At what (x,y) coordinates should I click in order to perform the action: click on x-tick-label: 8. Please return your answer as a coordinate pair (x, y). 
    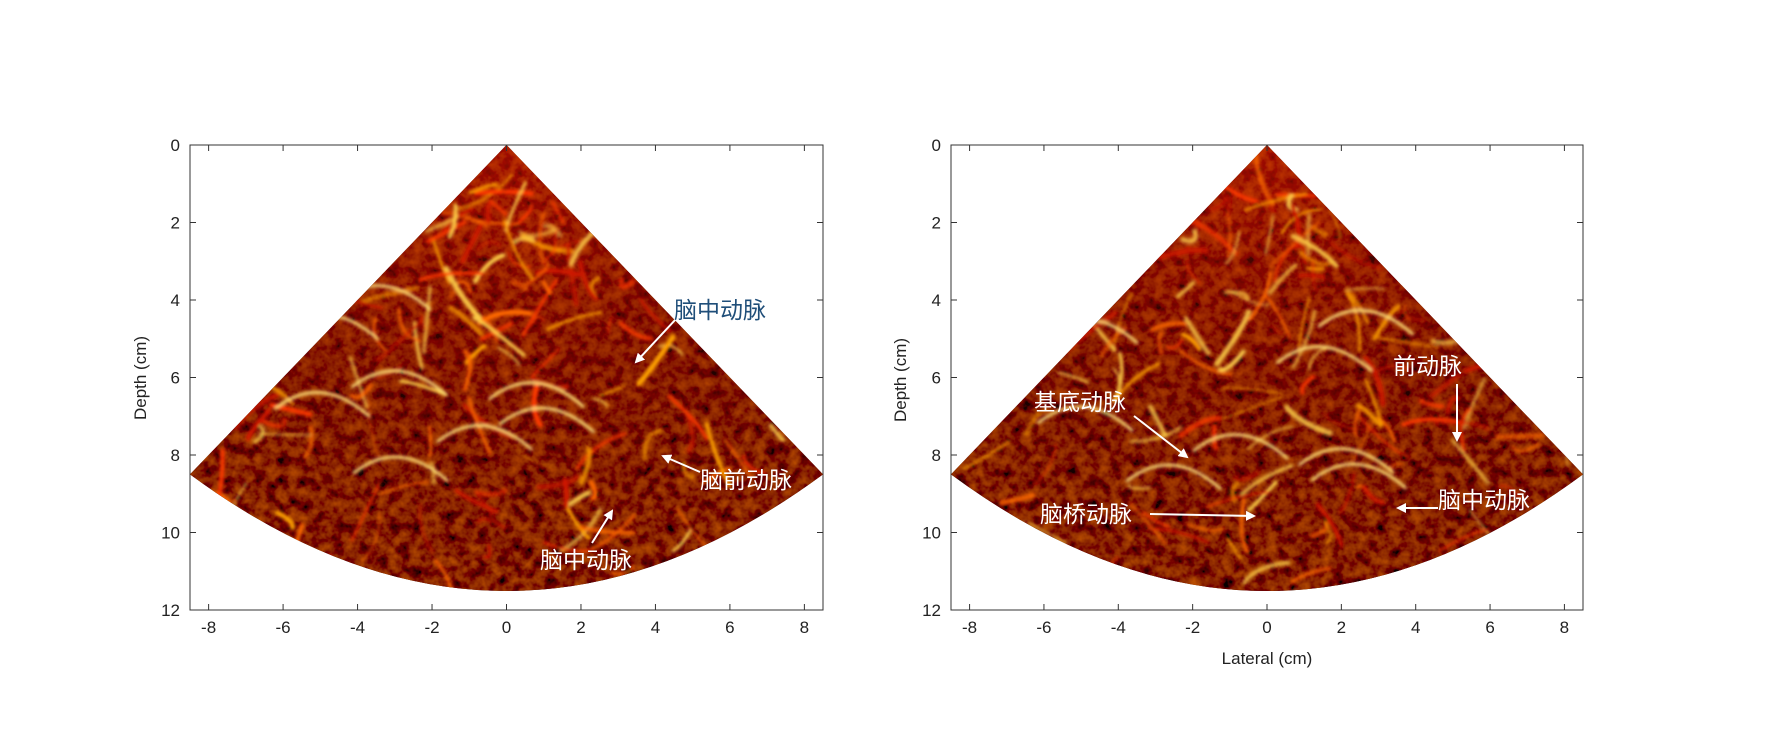
    Looking at the image, I should click on (804, 627).